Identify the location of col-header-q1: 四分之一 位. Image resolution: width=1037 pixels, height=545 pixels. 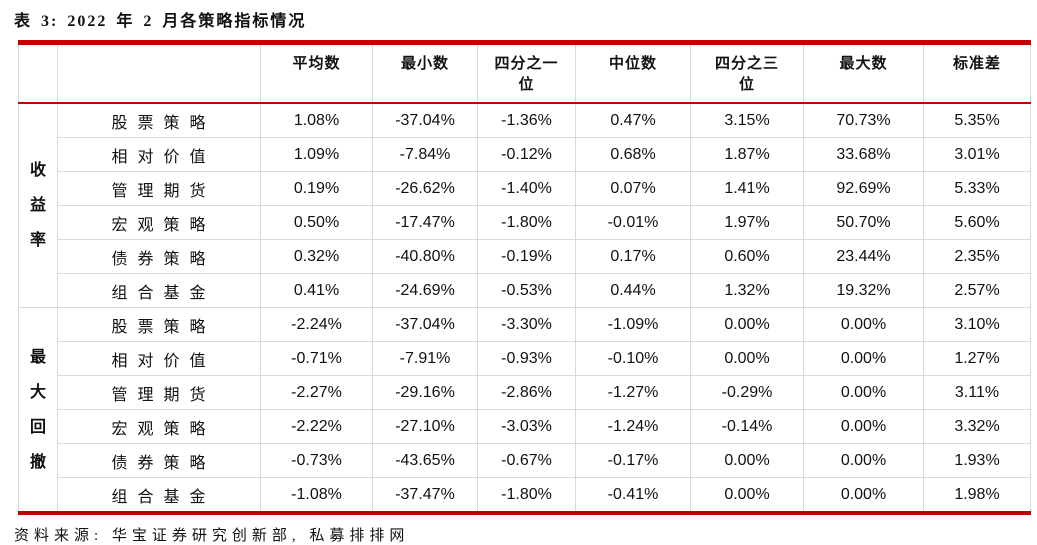
(526, 73).